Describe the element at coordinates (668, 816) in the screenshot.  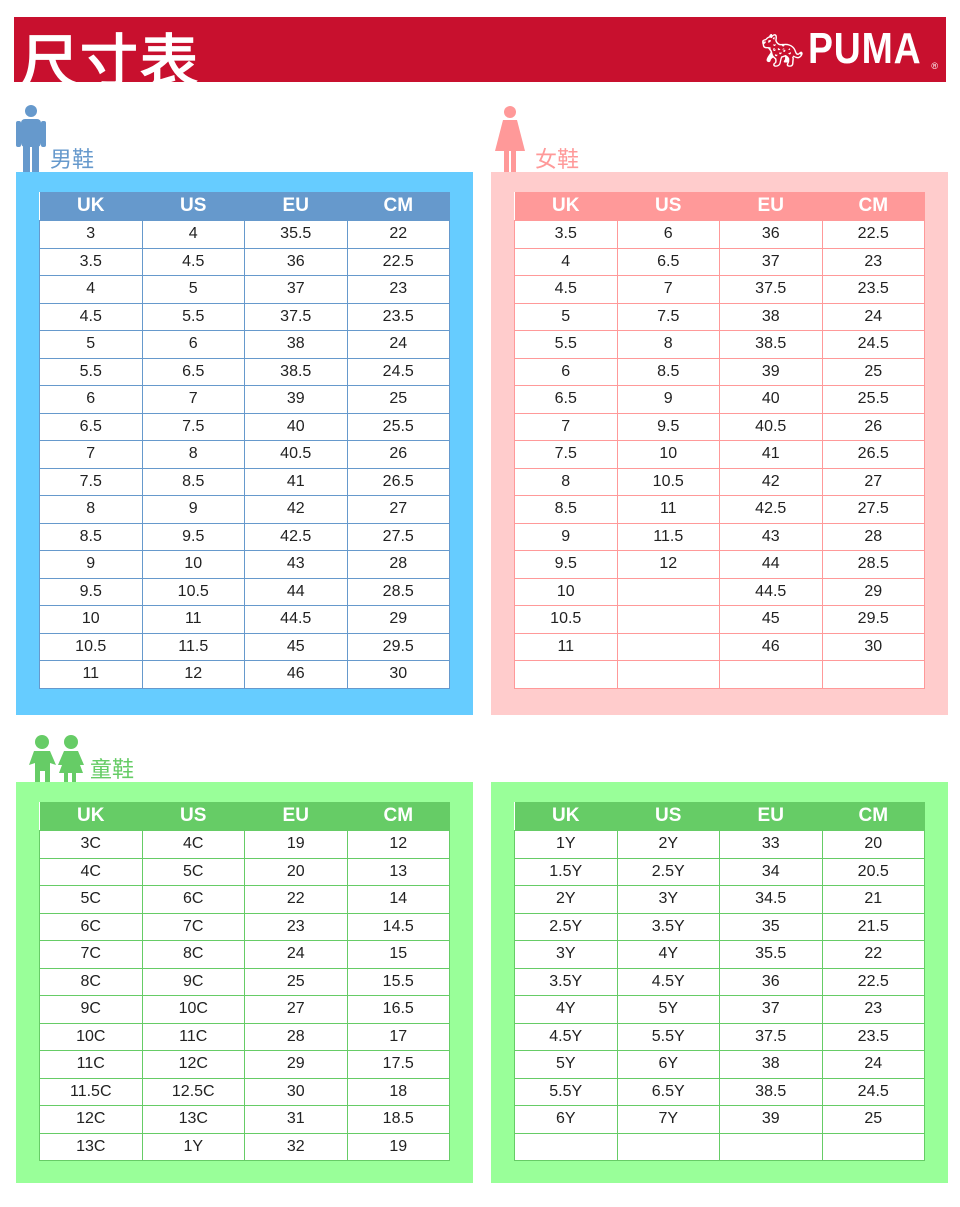
I see `column-header-us: US` at that location.